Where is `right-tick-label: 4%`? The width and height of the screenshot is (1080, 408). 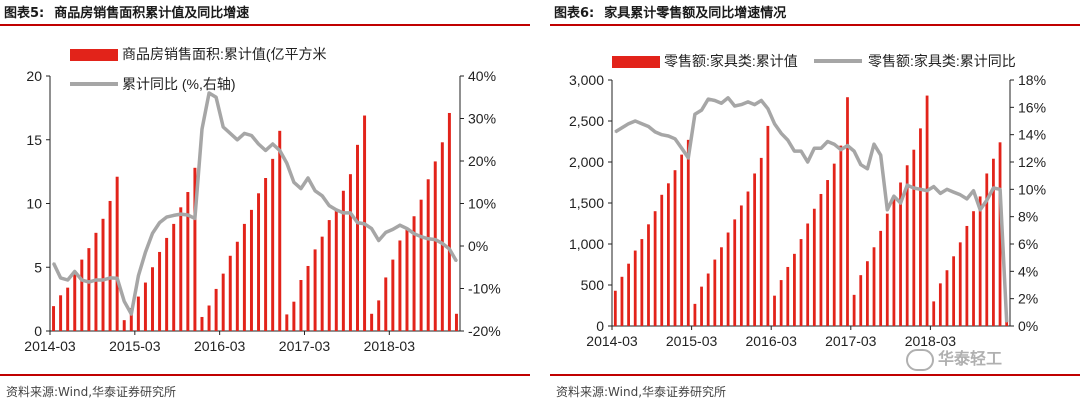 right-tick-label: 4% is located at coordinates (1028, 271).